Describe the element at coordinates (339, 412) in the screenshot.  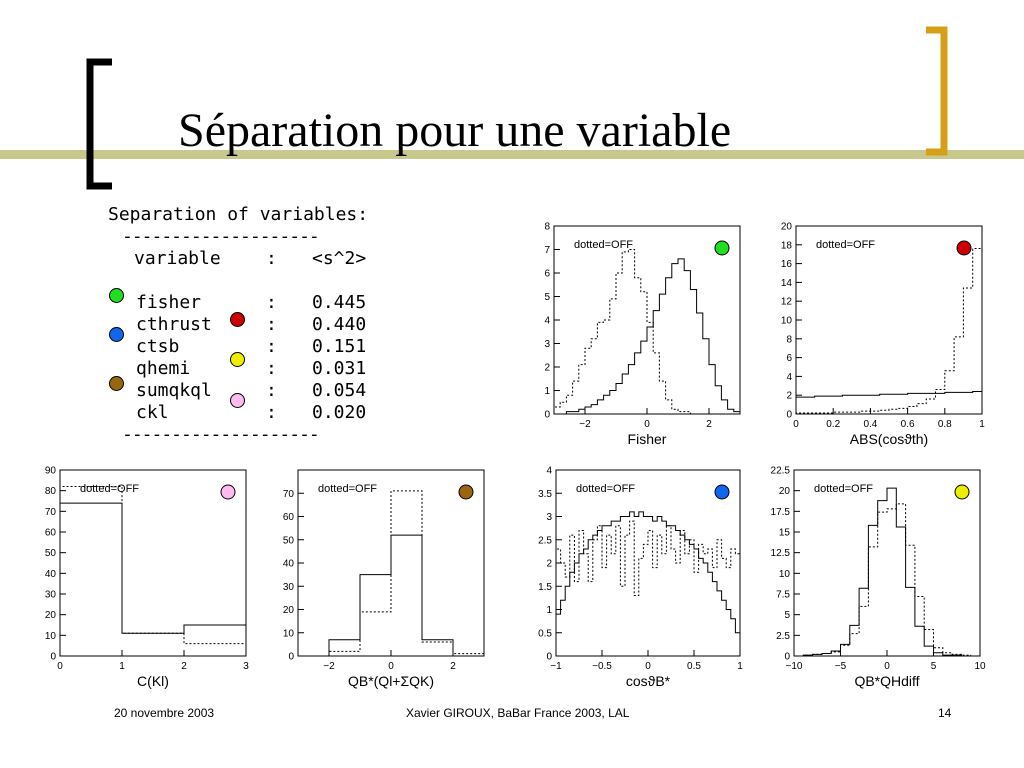
I see `var-value: 0.020` at that location.